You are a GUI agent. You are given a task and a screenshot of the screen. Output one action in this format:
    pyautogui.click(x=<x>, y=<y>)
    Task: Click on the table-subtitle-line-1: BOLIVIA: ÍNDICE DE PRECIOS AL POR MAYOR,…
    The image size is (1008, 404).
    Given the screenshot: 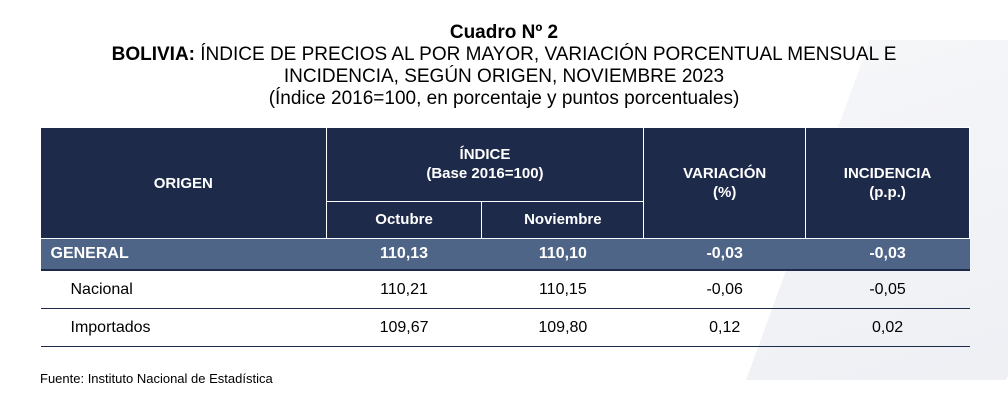 What is the action you would take?
    pyautogui.click(x=504, y=55)
    